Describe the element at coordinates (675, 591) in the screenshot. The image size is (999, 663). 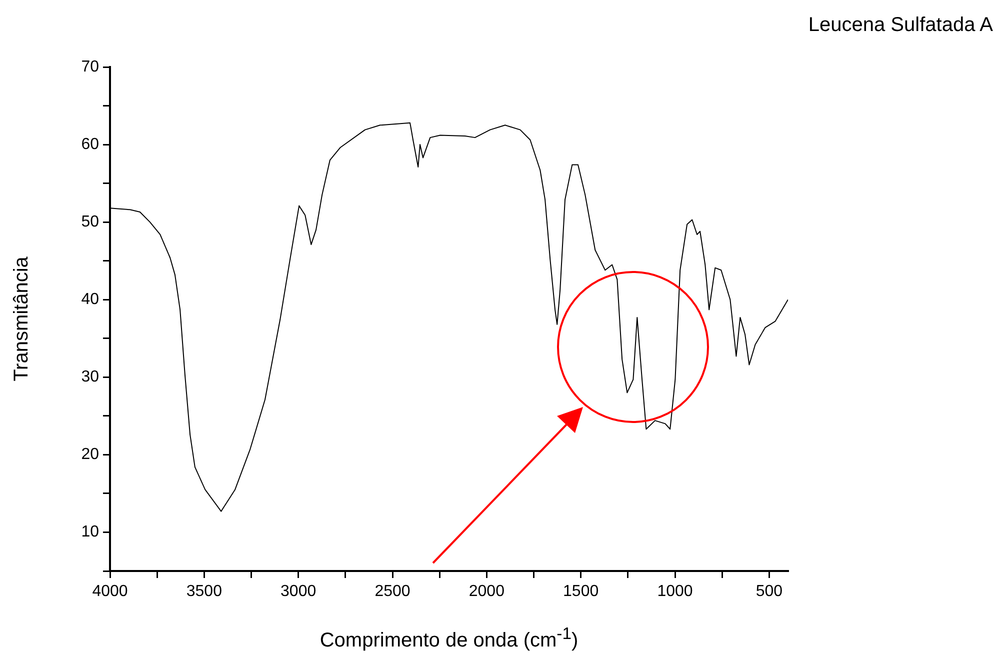
I see `x-tick-label: 1000` at that location.